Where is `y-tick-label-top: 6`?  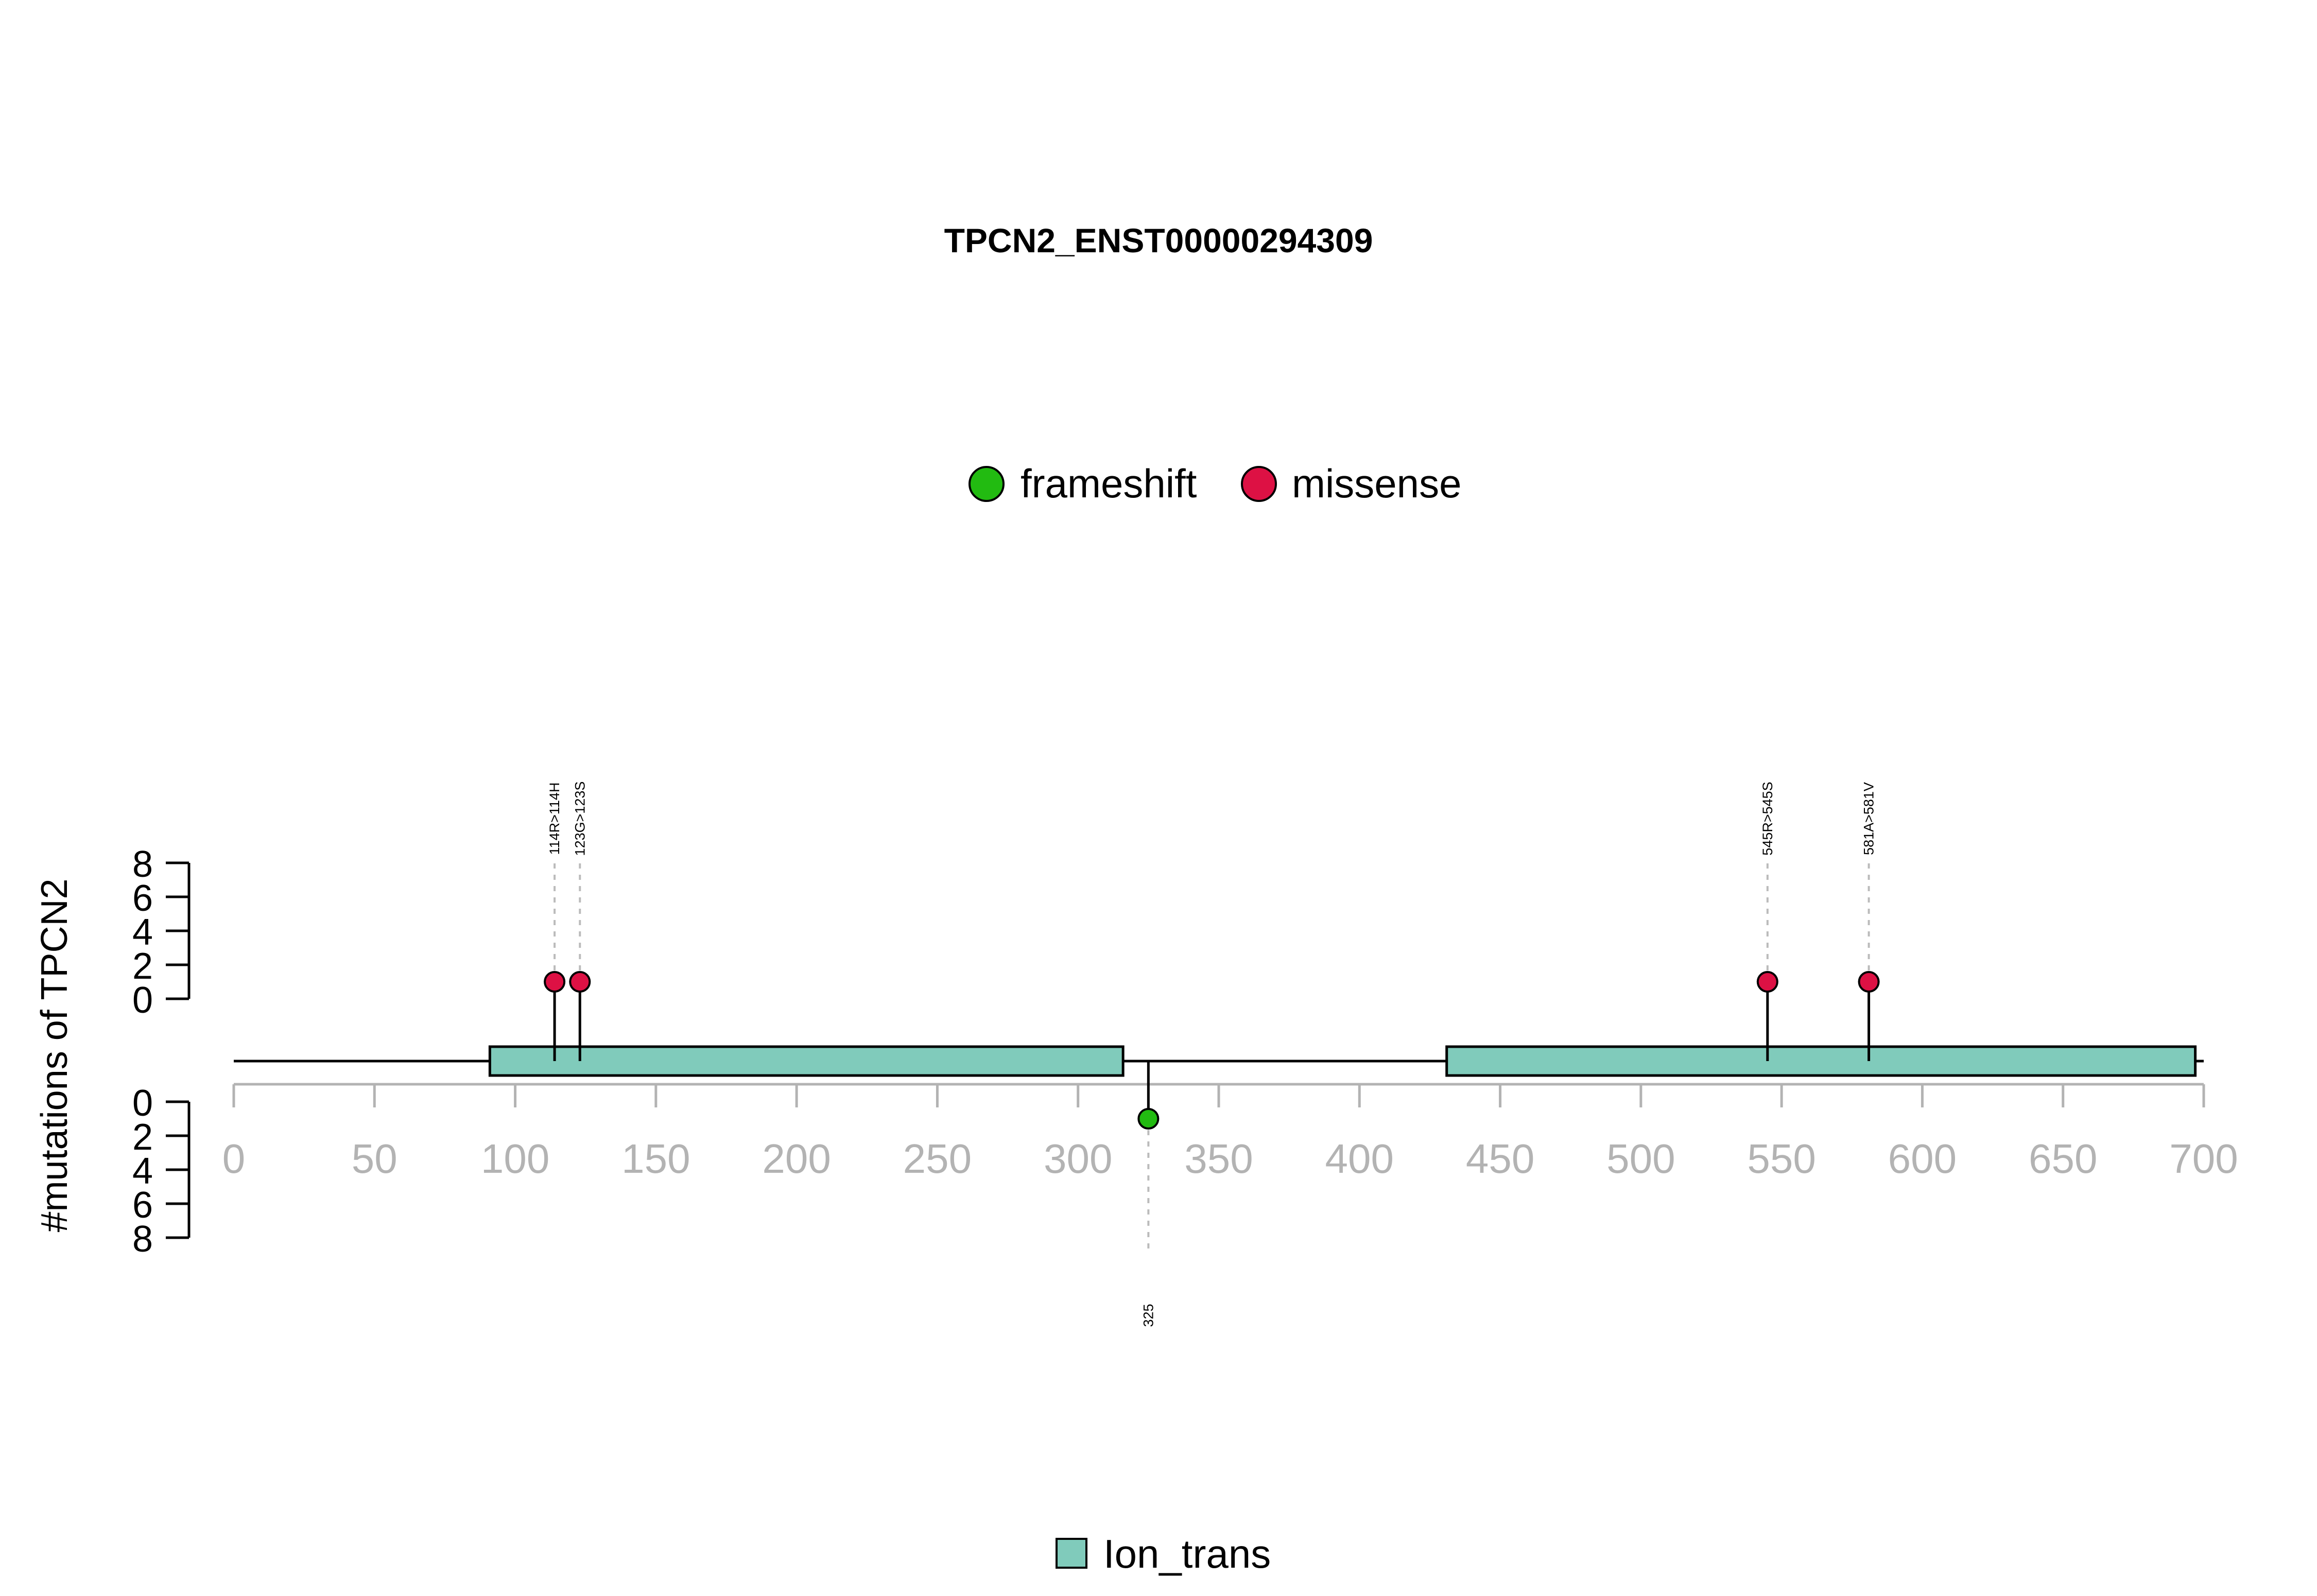 y-tick-label-top: 6 is located at coordinates (142, 899).